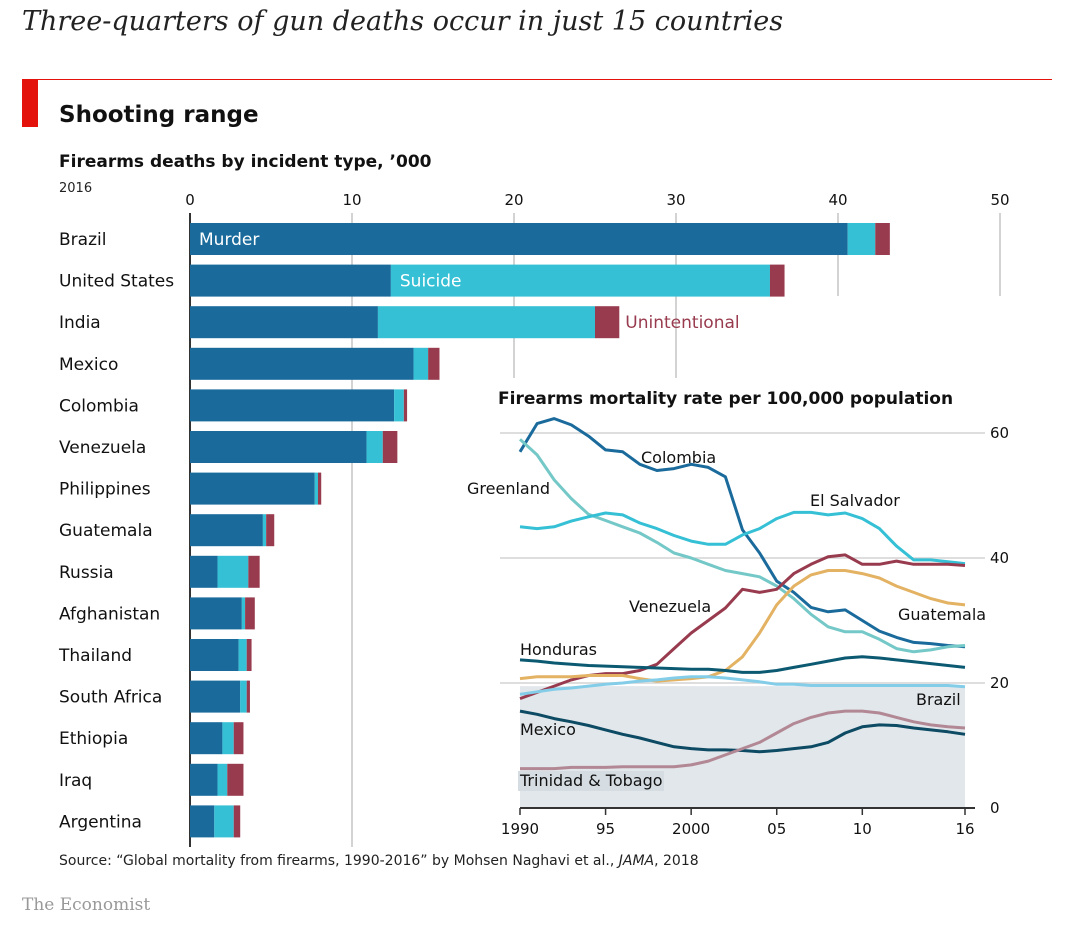 The width and height of the screenshot is (1068, 933). What do you see at coordinates (80, 323) in the screenshot?
I see `category-label-india: India` at bounding box center [80, 323].